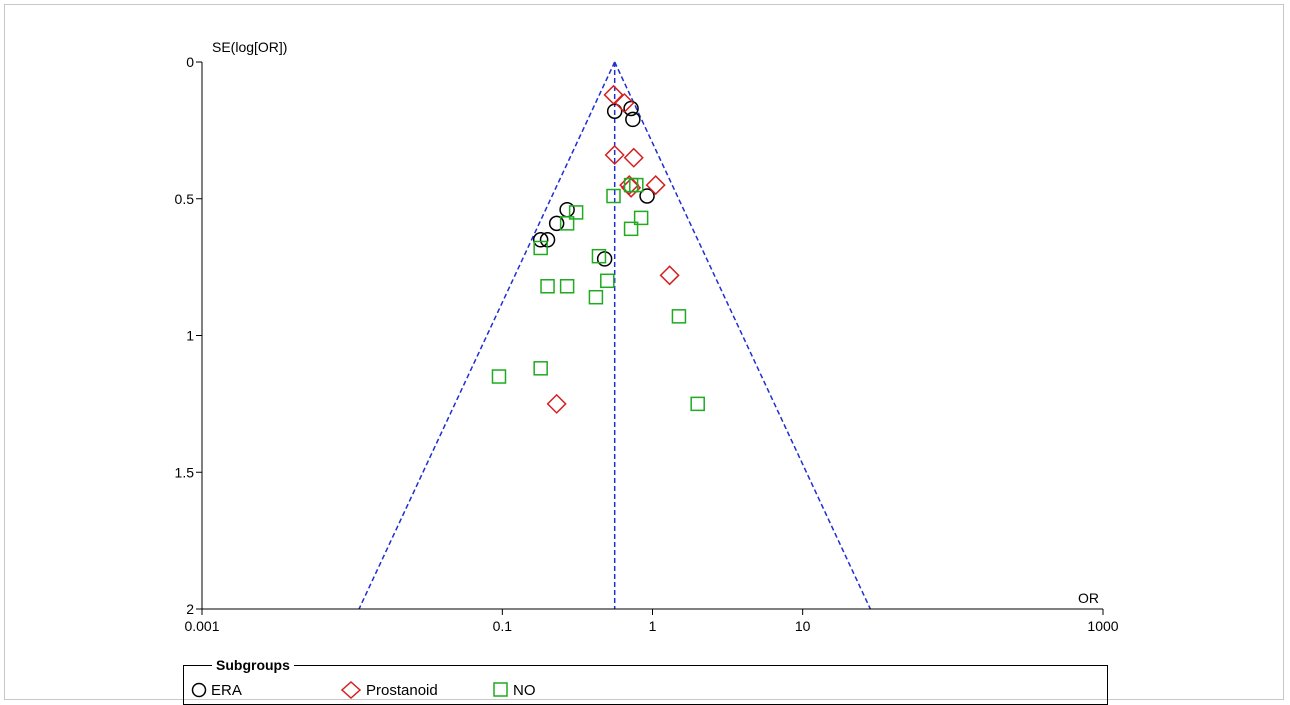 The image size is (1290, 705). Describe the element at coordinates (524, 690) in the screenshot. I see `legend-label-no: NO` at that location.